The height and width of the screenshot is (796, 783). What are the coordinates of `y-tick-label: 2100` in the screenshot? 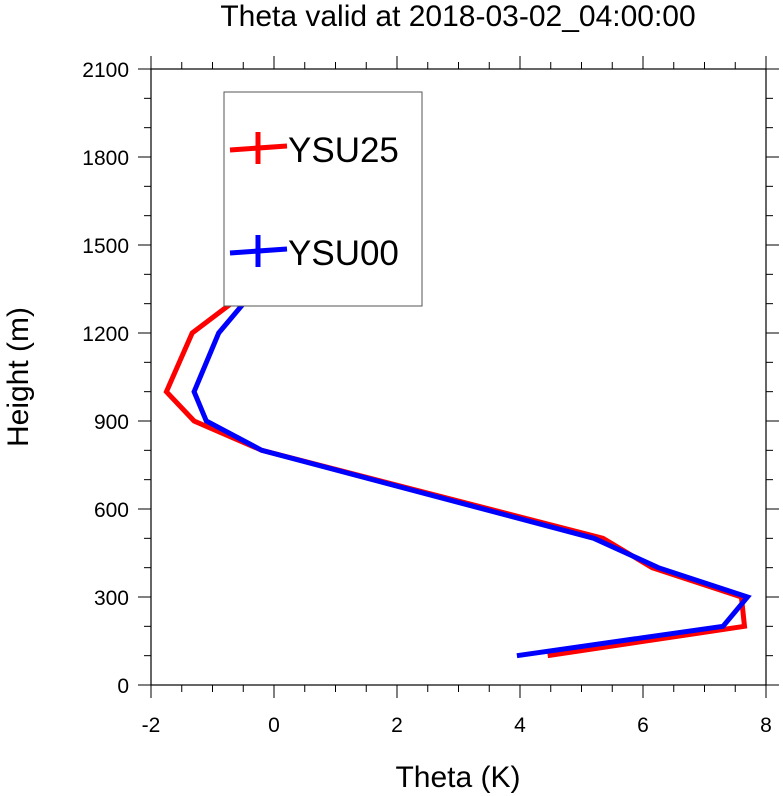 It's located at (105, 70).